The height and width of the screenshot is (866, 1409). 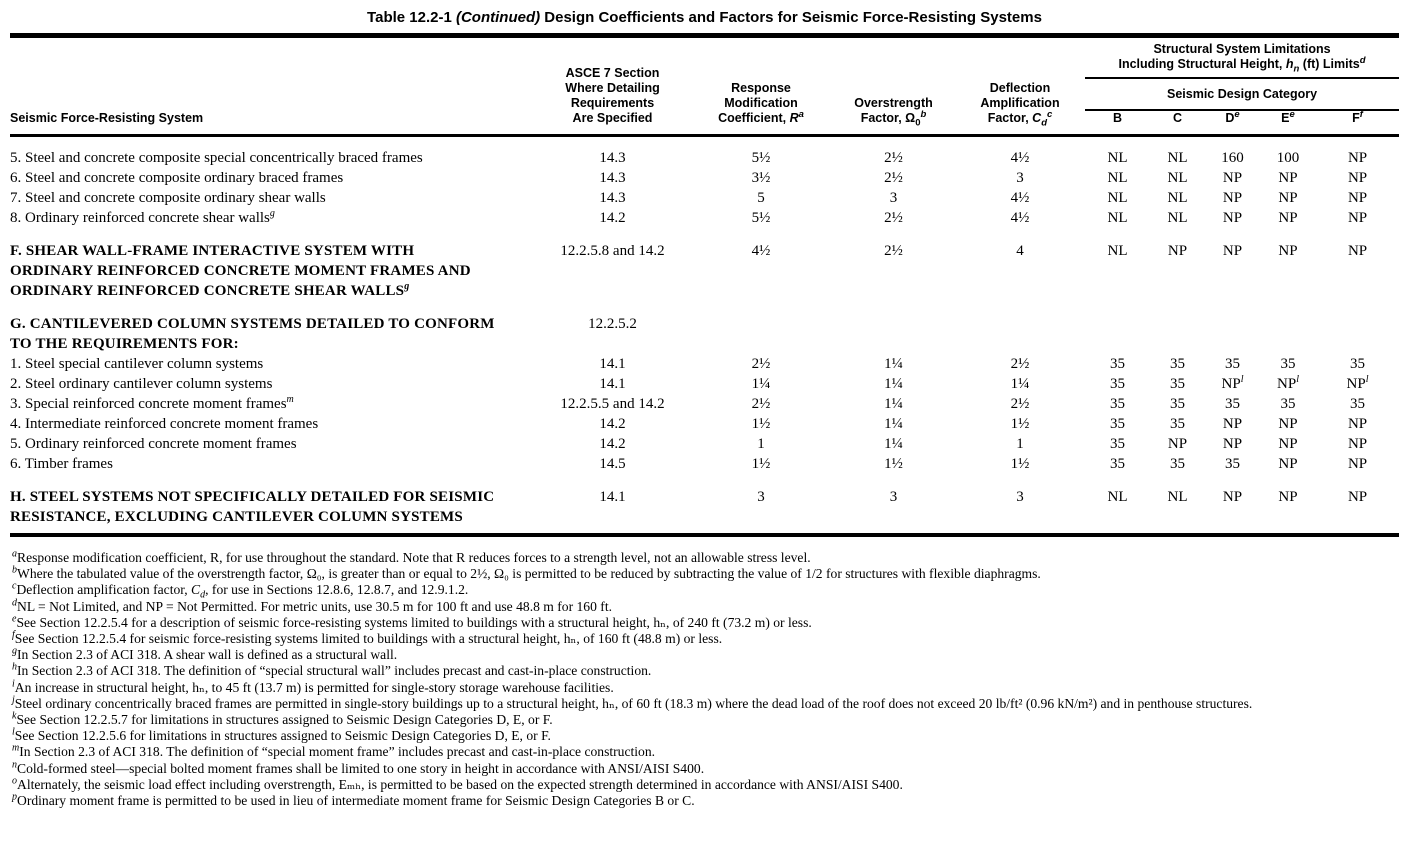 I want to click on cell-f: NPl, so click(x=1357, y=383).